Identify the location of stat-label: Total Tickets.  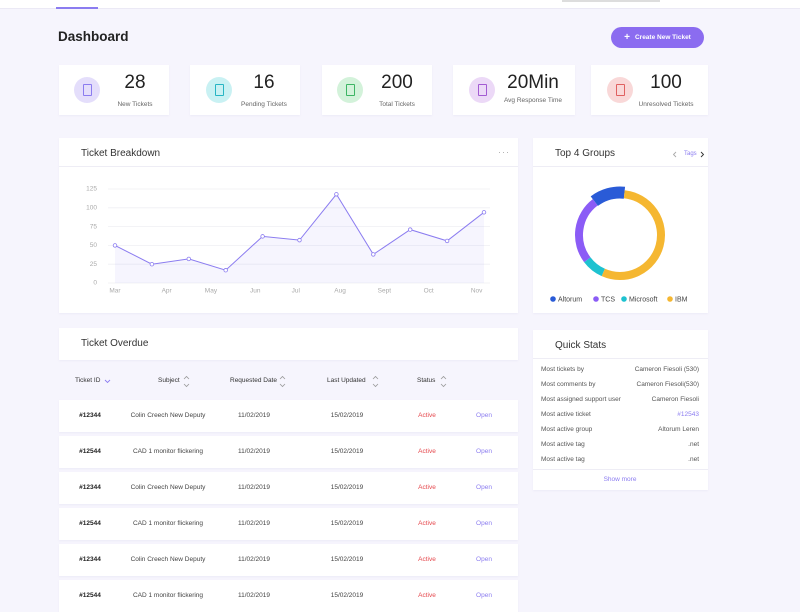
(397, 104).